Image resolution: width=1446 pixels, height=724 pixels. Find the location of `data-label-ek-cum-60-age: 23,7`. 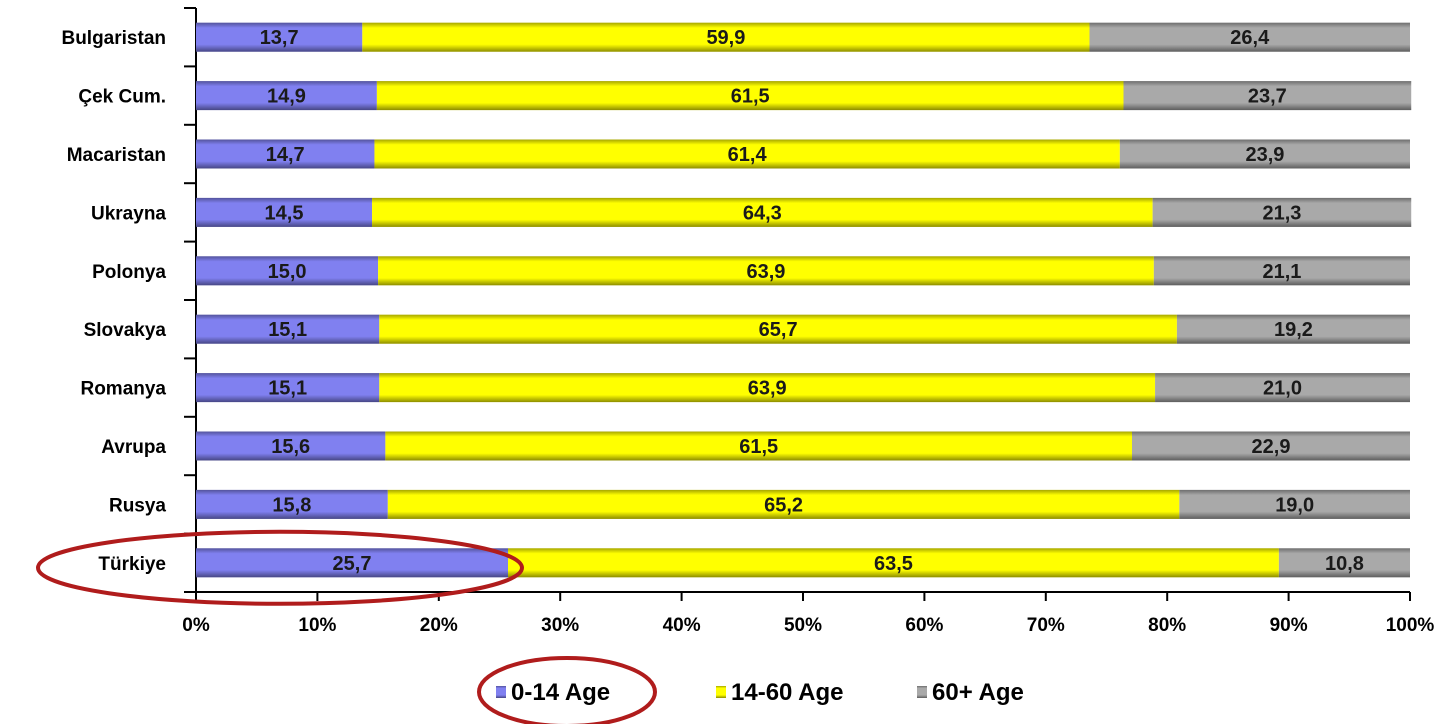

data-label-ek-cum-60-age: 23,7 is located at coordinates (1267, 97).